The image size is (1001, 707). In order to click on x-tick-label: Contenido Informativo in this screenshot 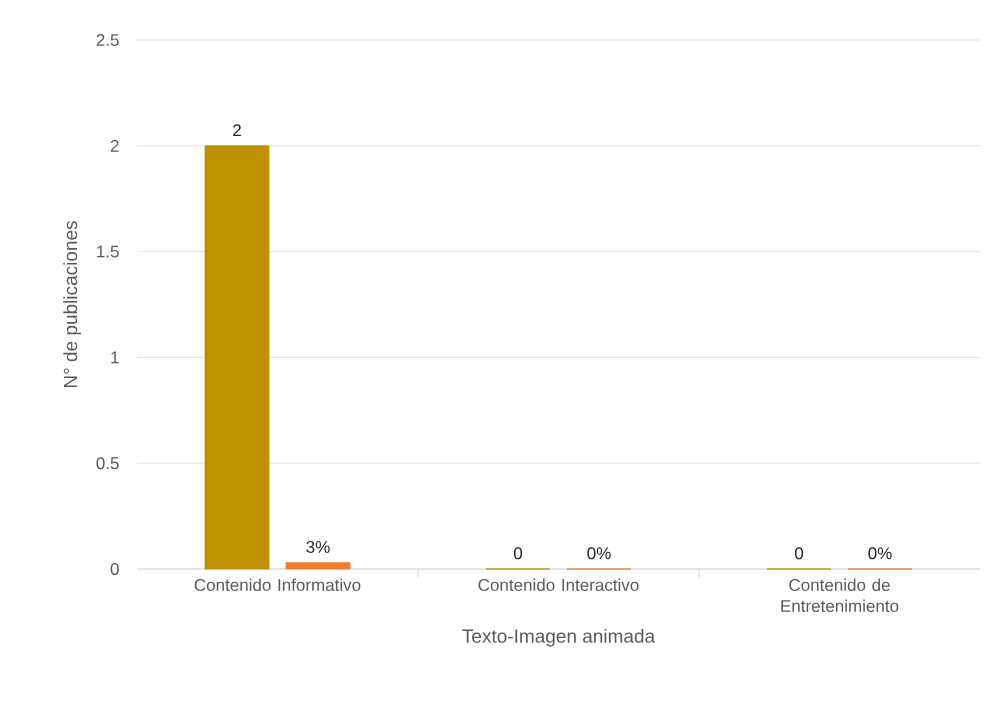, I will do `click(277, 585)`.